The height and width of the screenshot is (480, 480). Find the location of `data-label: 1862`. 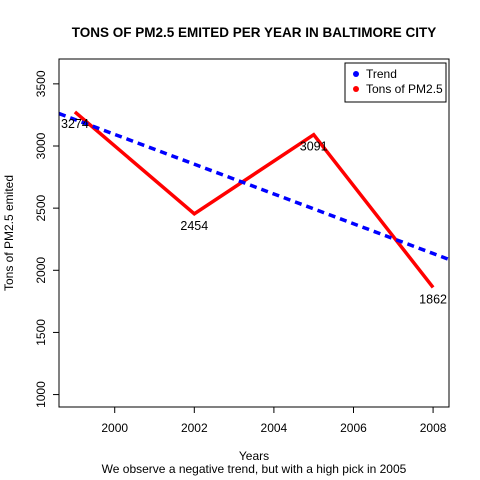

data-label: 1862 is located at coordinates (433, 299).